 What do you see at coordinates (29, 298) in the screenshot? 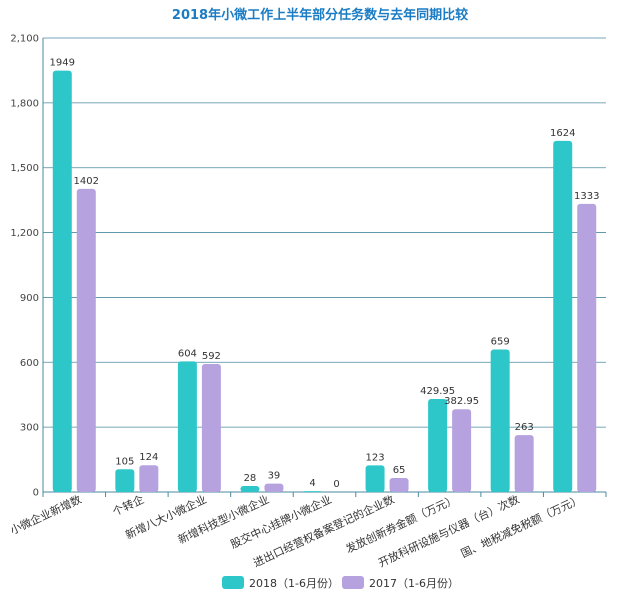
I see `y-tick-label: 900` at bounding box center [29, 298].